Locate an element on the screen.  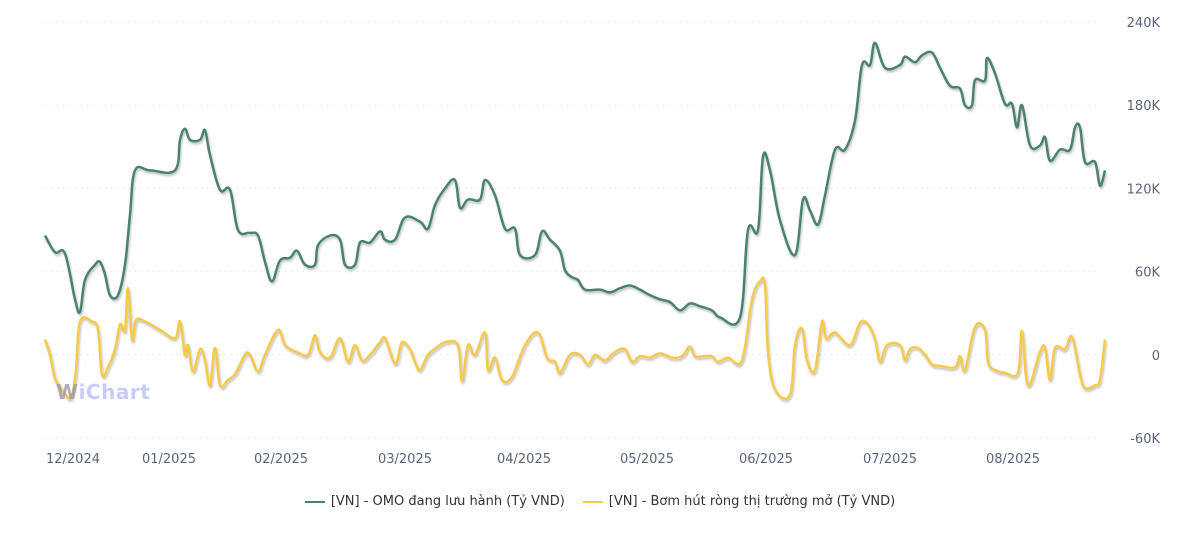
y-axis: 240K 180K 120K 60K 0 -60K is located at coordinates (1144, 231).